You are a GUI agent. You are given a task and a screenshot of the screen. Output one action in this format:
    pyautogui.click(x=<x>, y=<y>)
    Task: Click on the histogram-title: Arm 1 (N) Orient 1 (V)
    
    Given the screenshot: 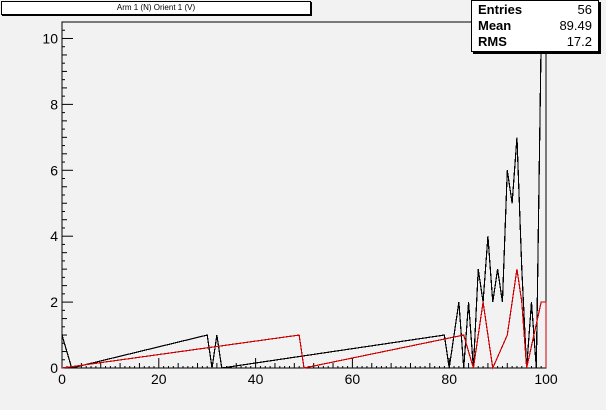 What is the action you would take?
    pyautogui.click(x=156, y=8)
    